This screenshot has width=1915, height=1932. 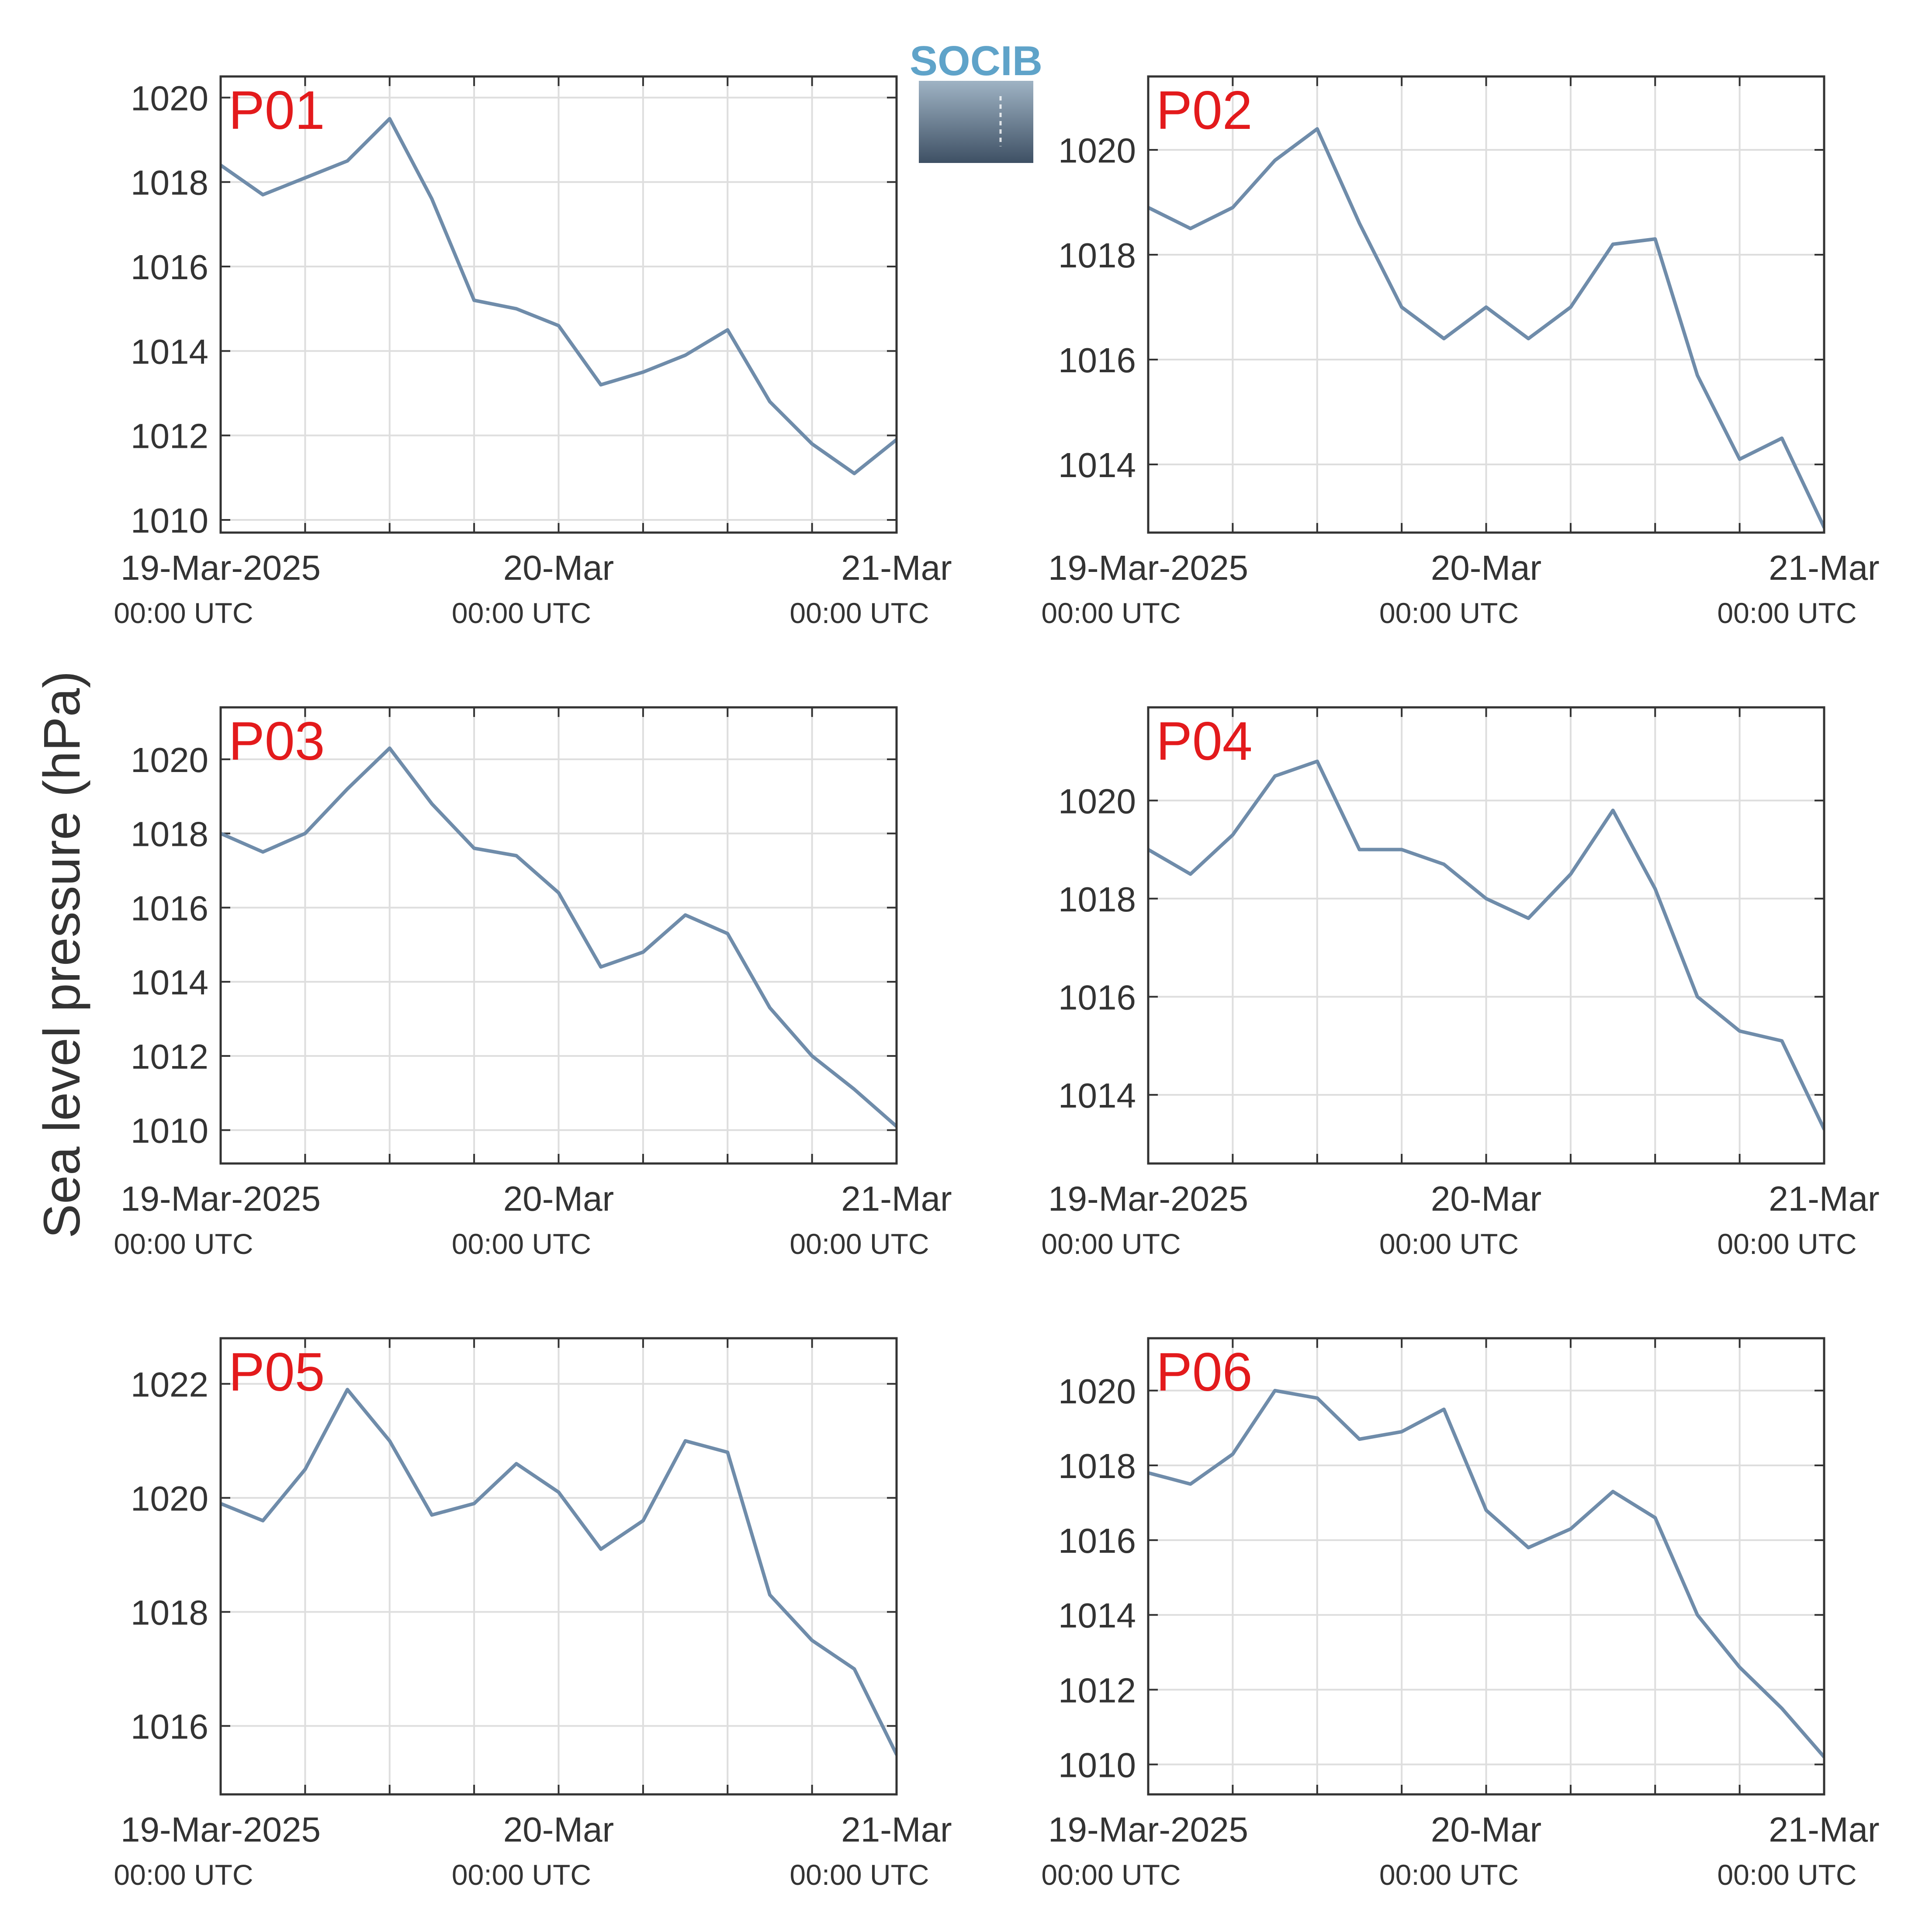 What do you see at coordinates (1204, 1372) in the screenshot?
I see `panel-label: P06` at bounding box center [1204, 1372].